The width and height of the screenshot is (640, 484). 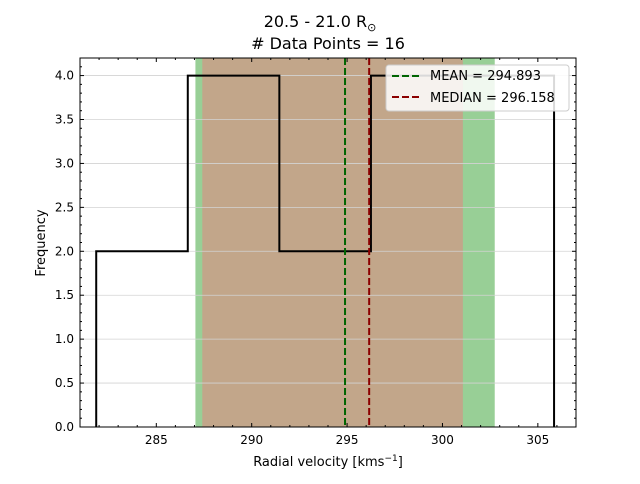 What do you see at coordinates (64, 76) in the screenshot?
I see `y-tick-label-8: 4.0` at bounding box center [64, 76].